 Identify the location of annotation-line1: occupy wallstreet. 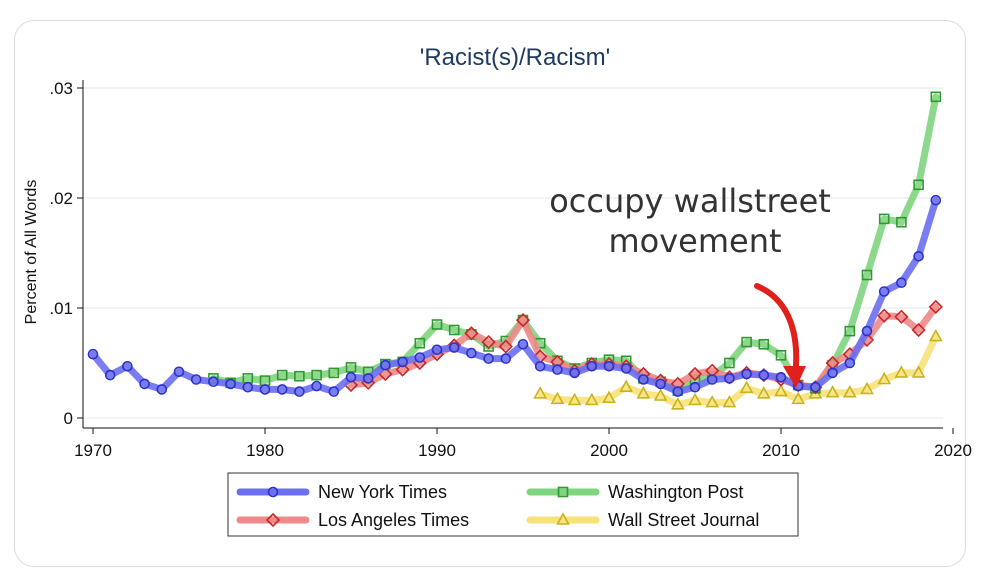
(690, 201).